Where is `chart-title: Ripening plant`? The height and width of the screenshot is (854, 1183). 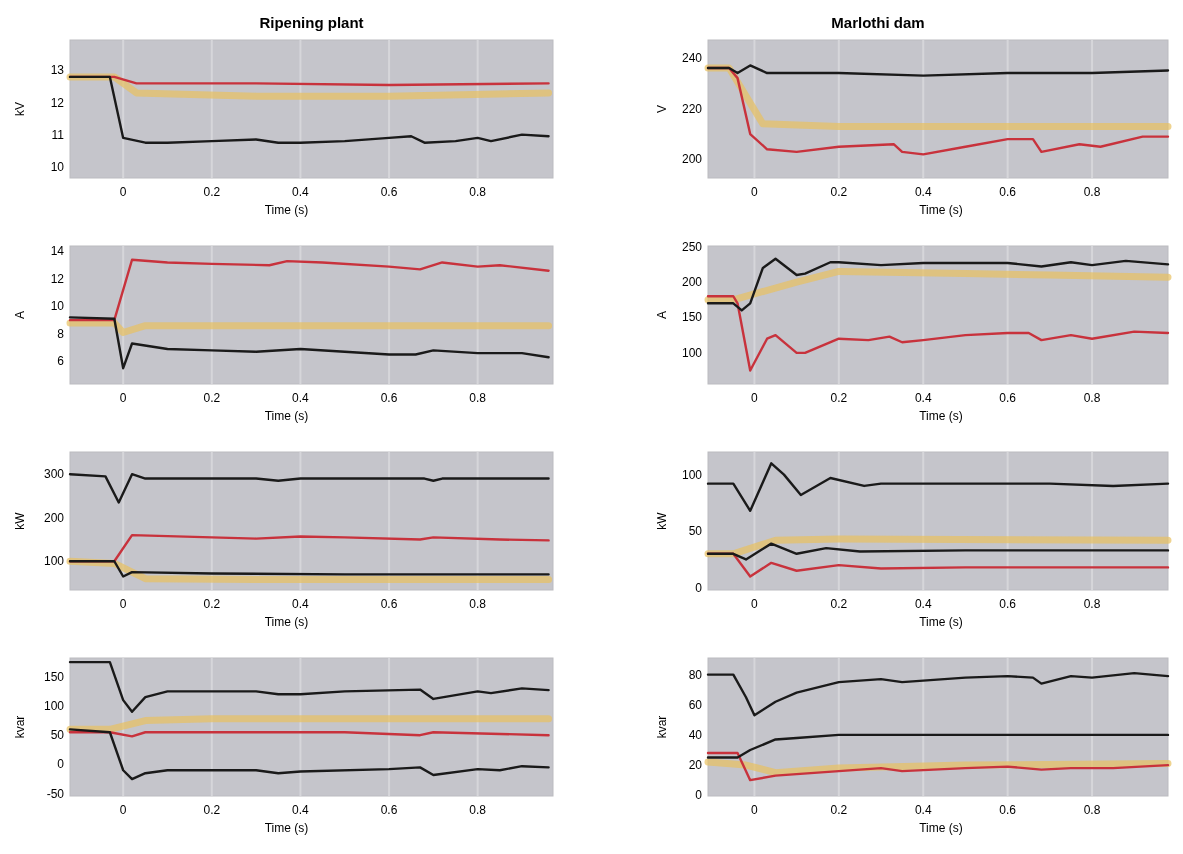
chart-title: Ripening plant is located at coordinates (311, 22).